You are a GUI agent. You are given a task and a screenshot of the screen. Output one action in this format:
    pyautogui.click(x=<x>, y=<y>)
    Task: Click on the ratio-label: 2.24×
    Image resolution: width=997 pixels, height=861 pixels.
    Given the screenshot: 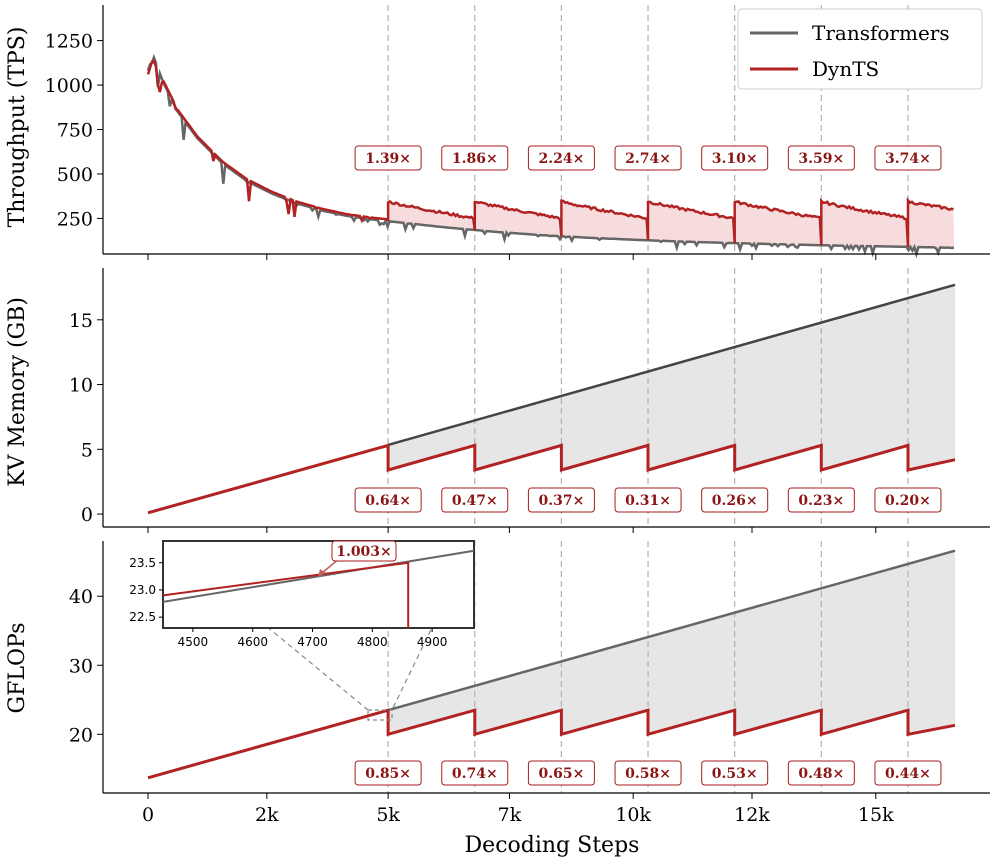 What is the action you would take?
    pyautogui.click(x=561, y=159)
    